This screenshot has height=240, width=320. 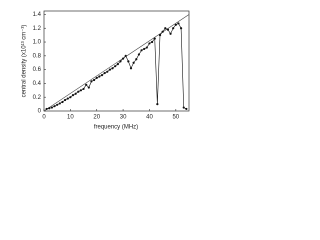 I want to click on y-tick-label: 0, so click(x=40, y=112).